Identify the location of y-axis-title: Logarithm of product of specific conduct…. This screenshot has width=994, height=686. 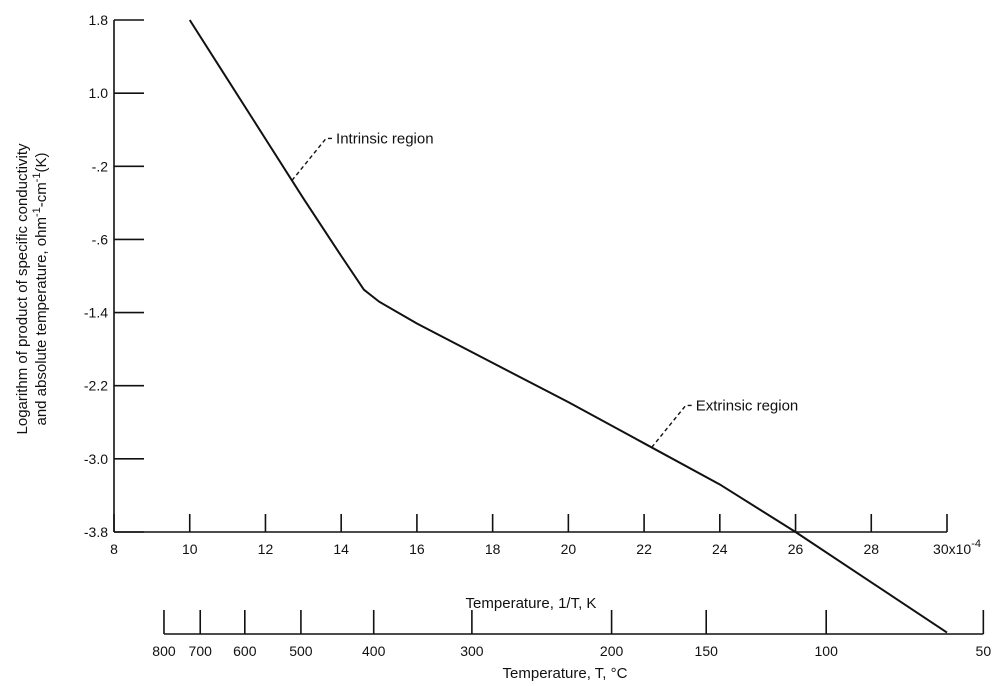
(22, 288).